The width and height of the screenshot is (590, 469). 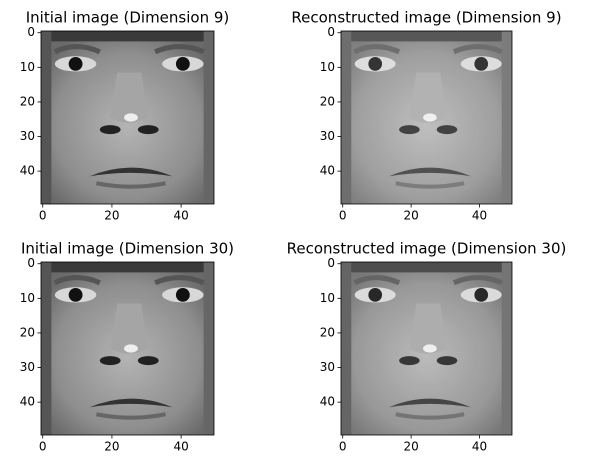 I want to click on subplot-title: Initial image (Dimension 30), so click(x=127, y=249).